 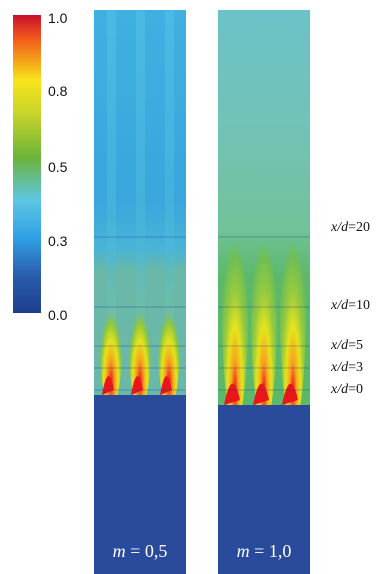 I want to click on station-value: =5, so click(x=356, y=345).